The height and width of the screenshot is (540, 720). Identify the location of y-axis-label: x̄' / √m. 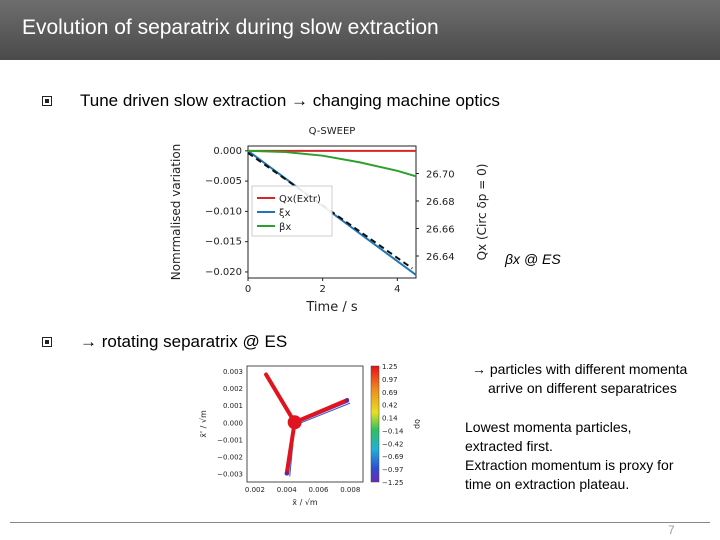
(203, 424).